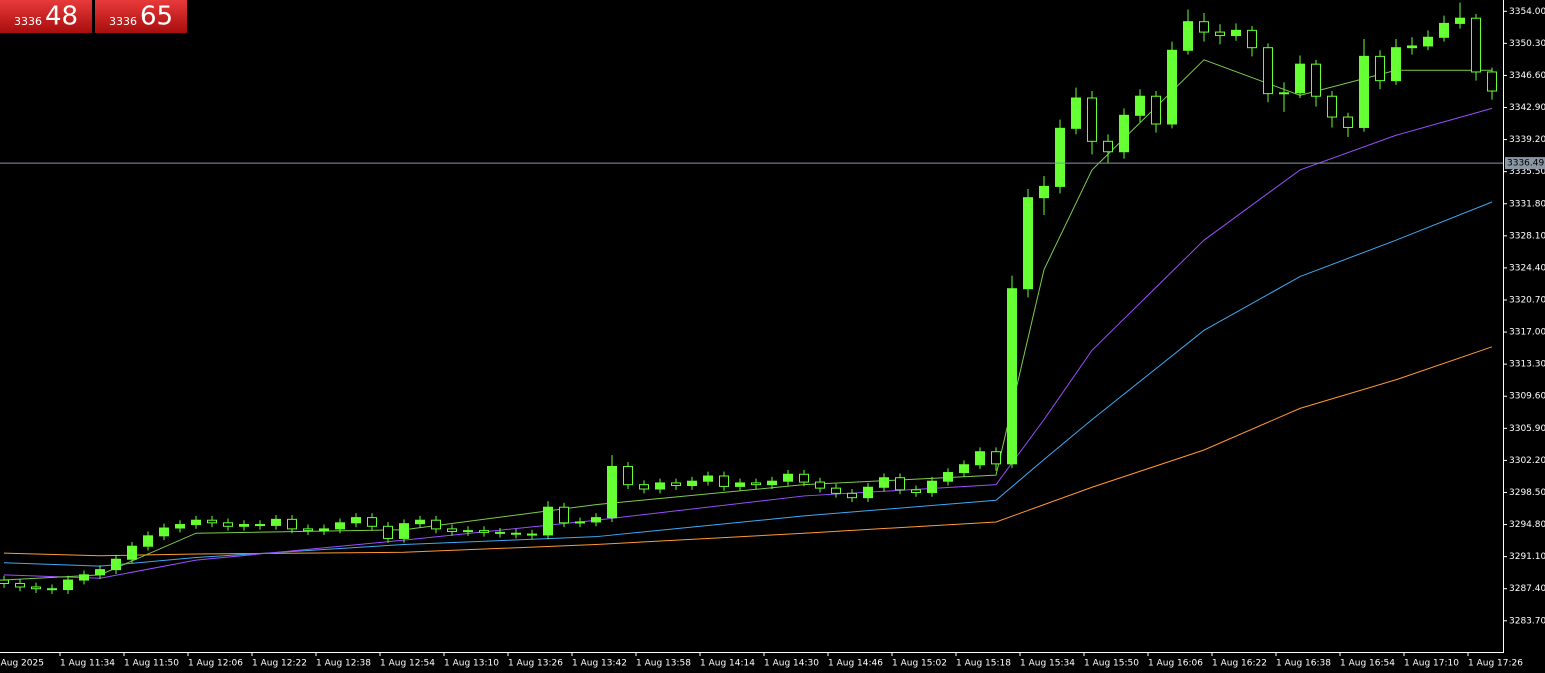  Describe the element at coordinates (919, 664) in the screenshot. I see `x-tick-label: 1 Aug 15:02` at that location.